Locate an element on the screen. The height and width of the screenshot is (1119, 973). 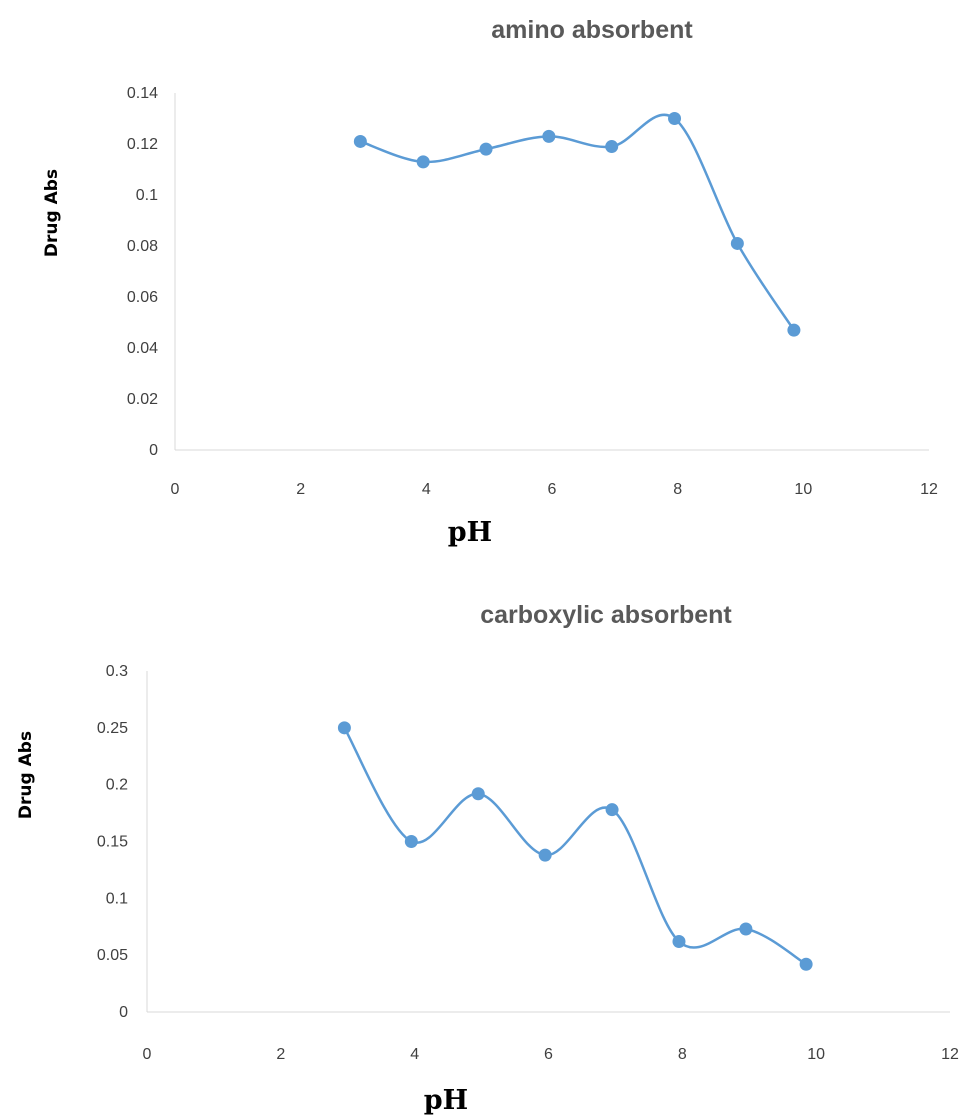
y-tick-labels: 0 0.02 0.04 0.06 0.08 0.1 0.12 0.14 is located at coordinates (142, 272).